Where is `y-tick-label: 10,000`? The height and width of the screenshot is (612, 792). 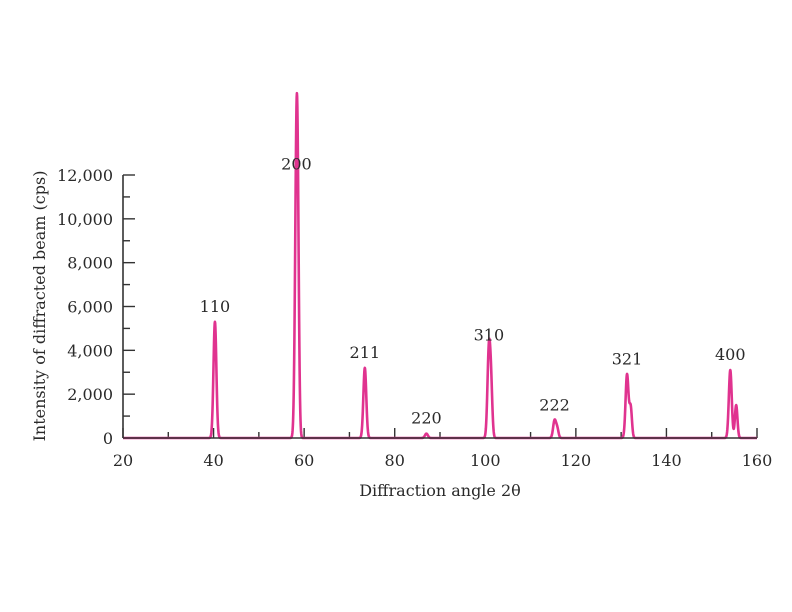 y-tick-label: 10,000 is located at coordinates (85, 219).